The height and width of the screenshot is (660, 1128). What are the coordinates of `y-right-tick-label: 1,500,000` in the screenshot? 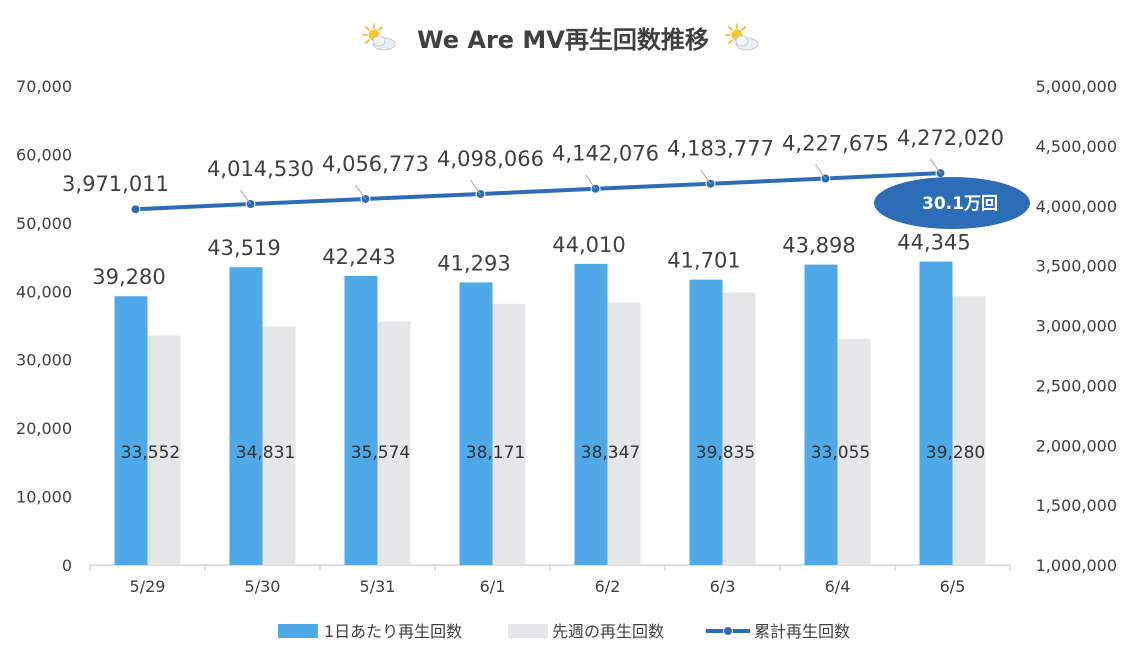 It's located at (1076, 505).